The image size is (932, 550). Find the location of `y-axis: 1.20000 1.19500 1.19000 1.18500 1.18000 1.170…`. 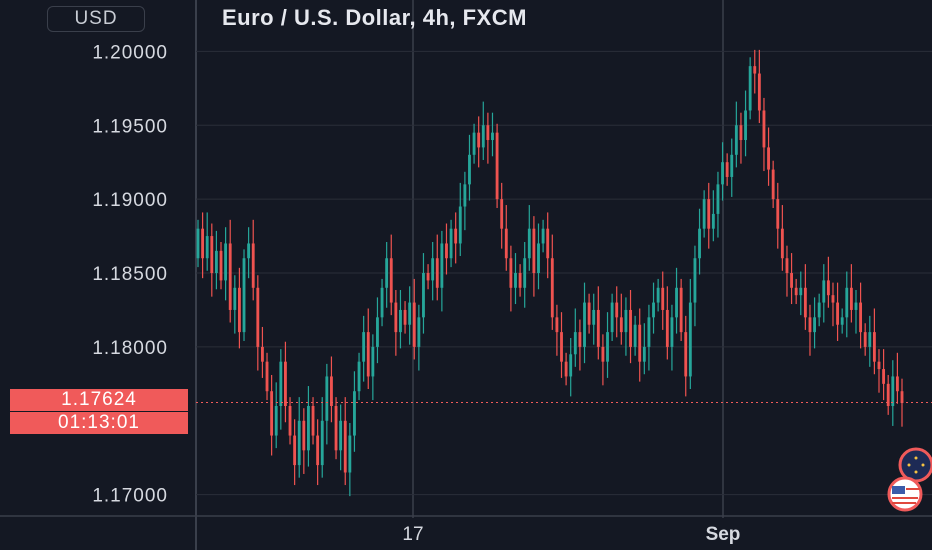

y-axis: 1.20000 1.19500 1.19000 1.18500 1.18000 1.170… is located at coordinates (130, 274).